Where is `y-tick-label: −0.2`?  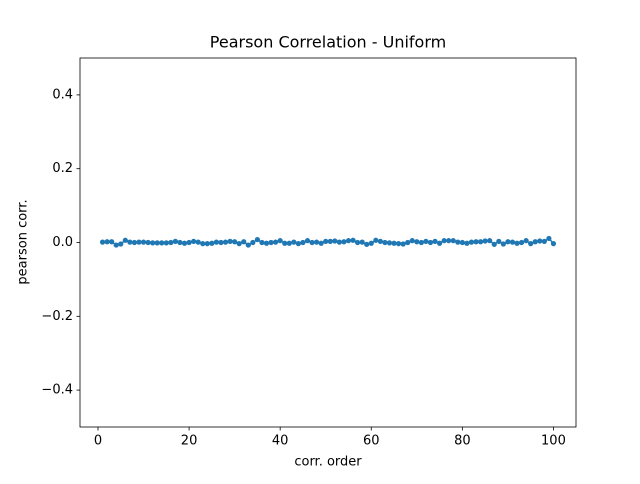
y-tick-label: −0.2 is located at coordinates (57, 316).